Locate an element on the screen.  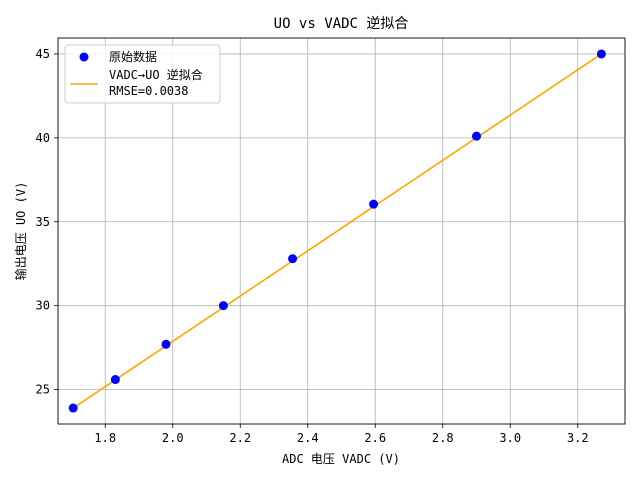
x-tick-label: 2.2 is located at coordinates (240, 438).